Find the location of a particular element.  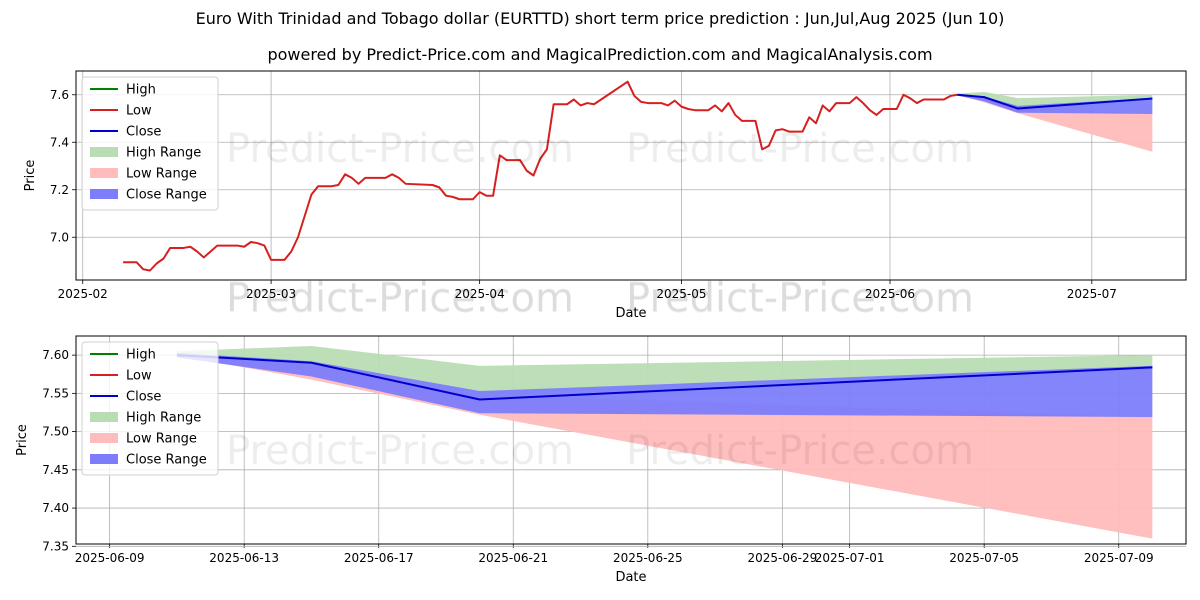

y-tick-label: 7.40 is located at coordinates (55, 508).